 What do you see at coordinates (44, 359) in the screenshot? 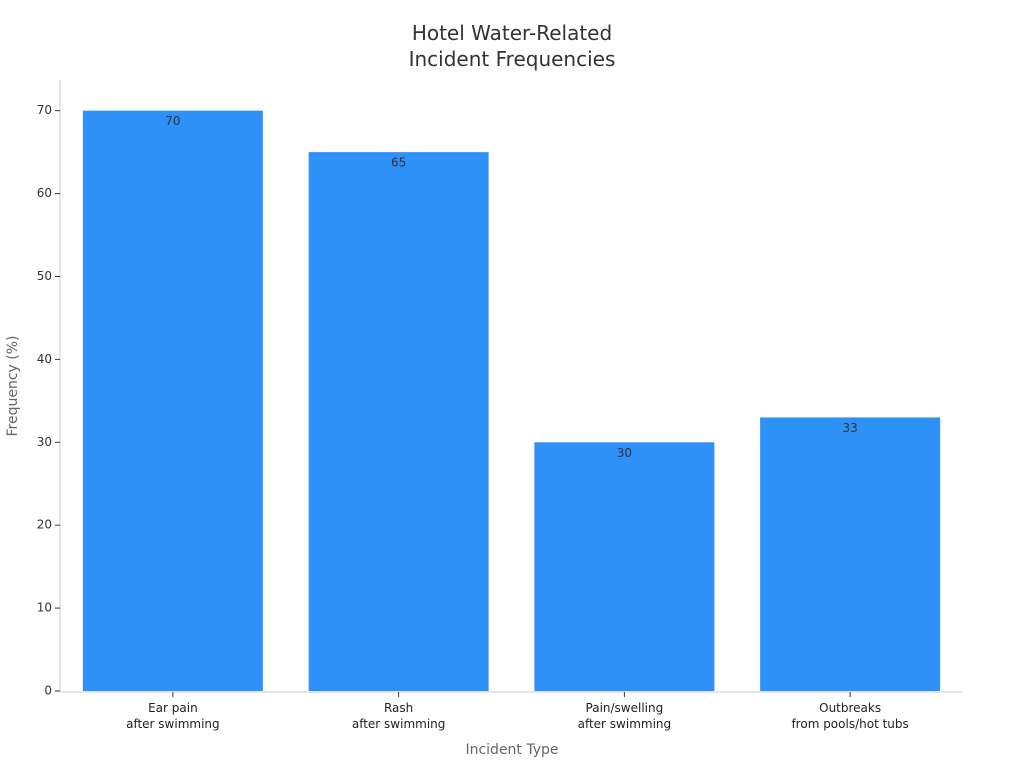
I see `y-tick-label: 40` at bounding box center [44, 359].